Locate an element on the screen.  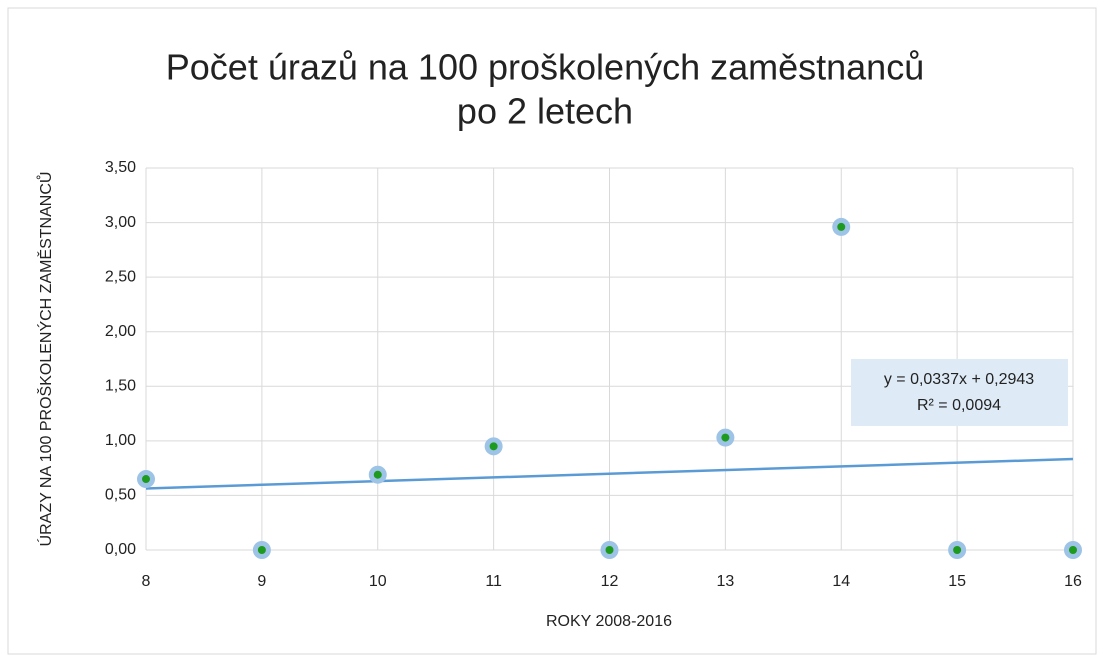
y-tick-label: 2,00 is located at coordinates (120, 331).